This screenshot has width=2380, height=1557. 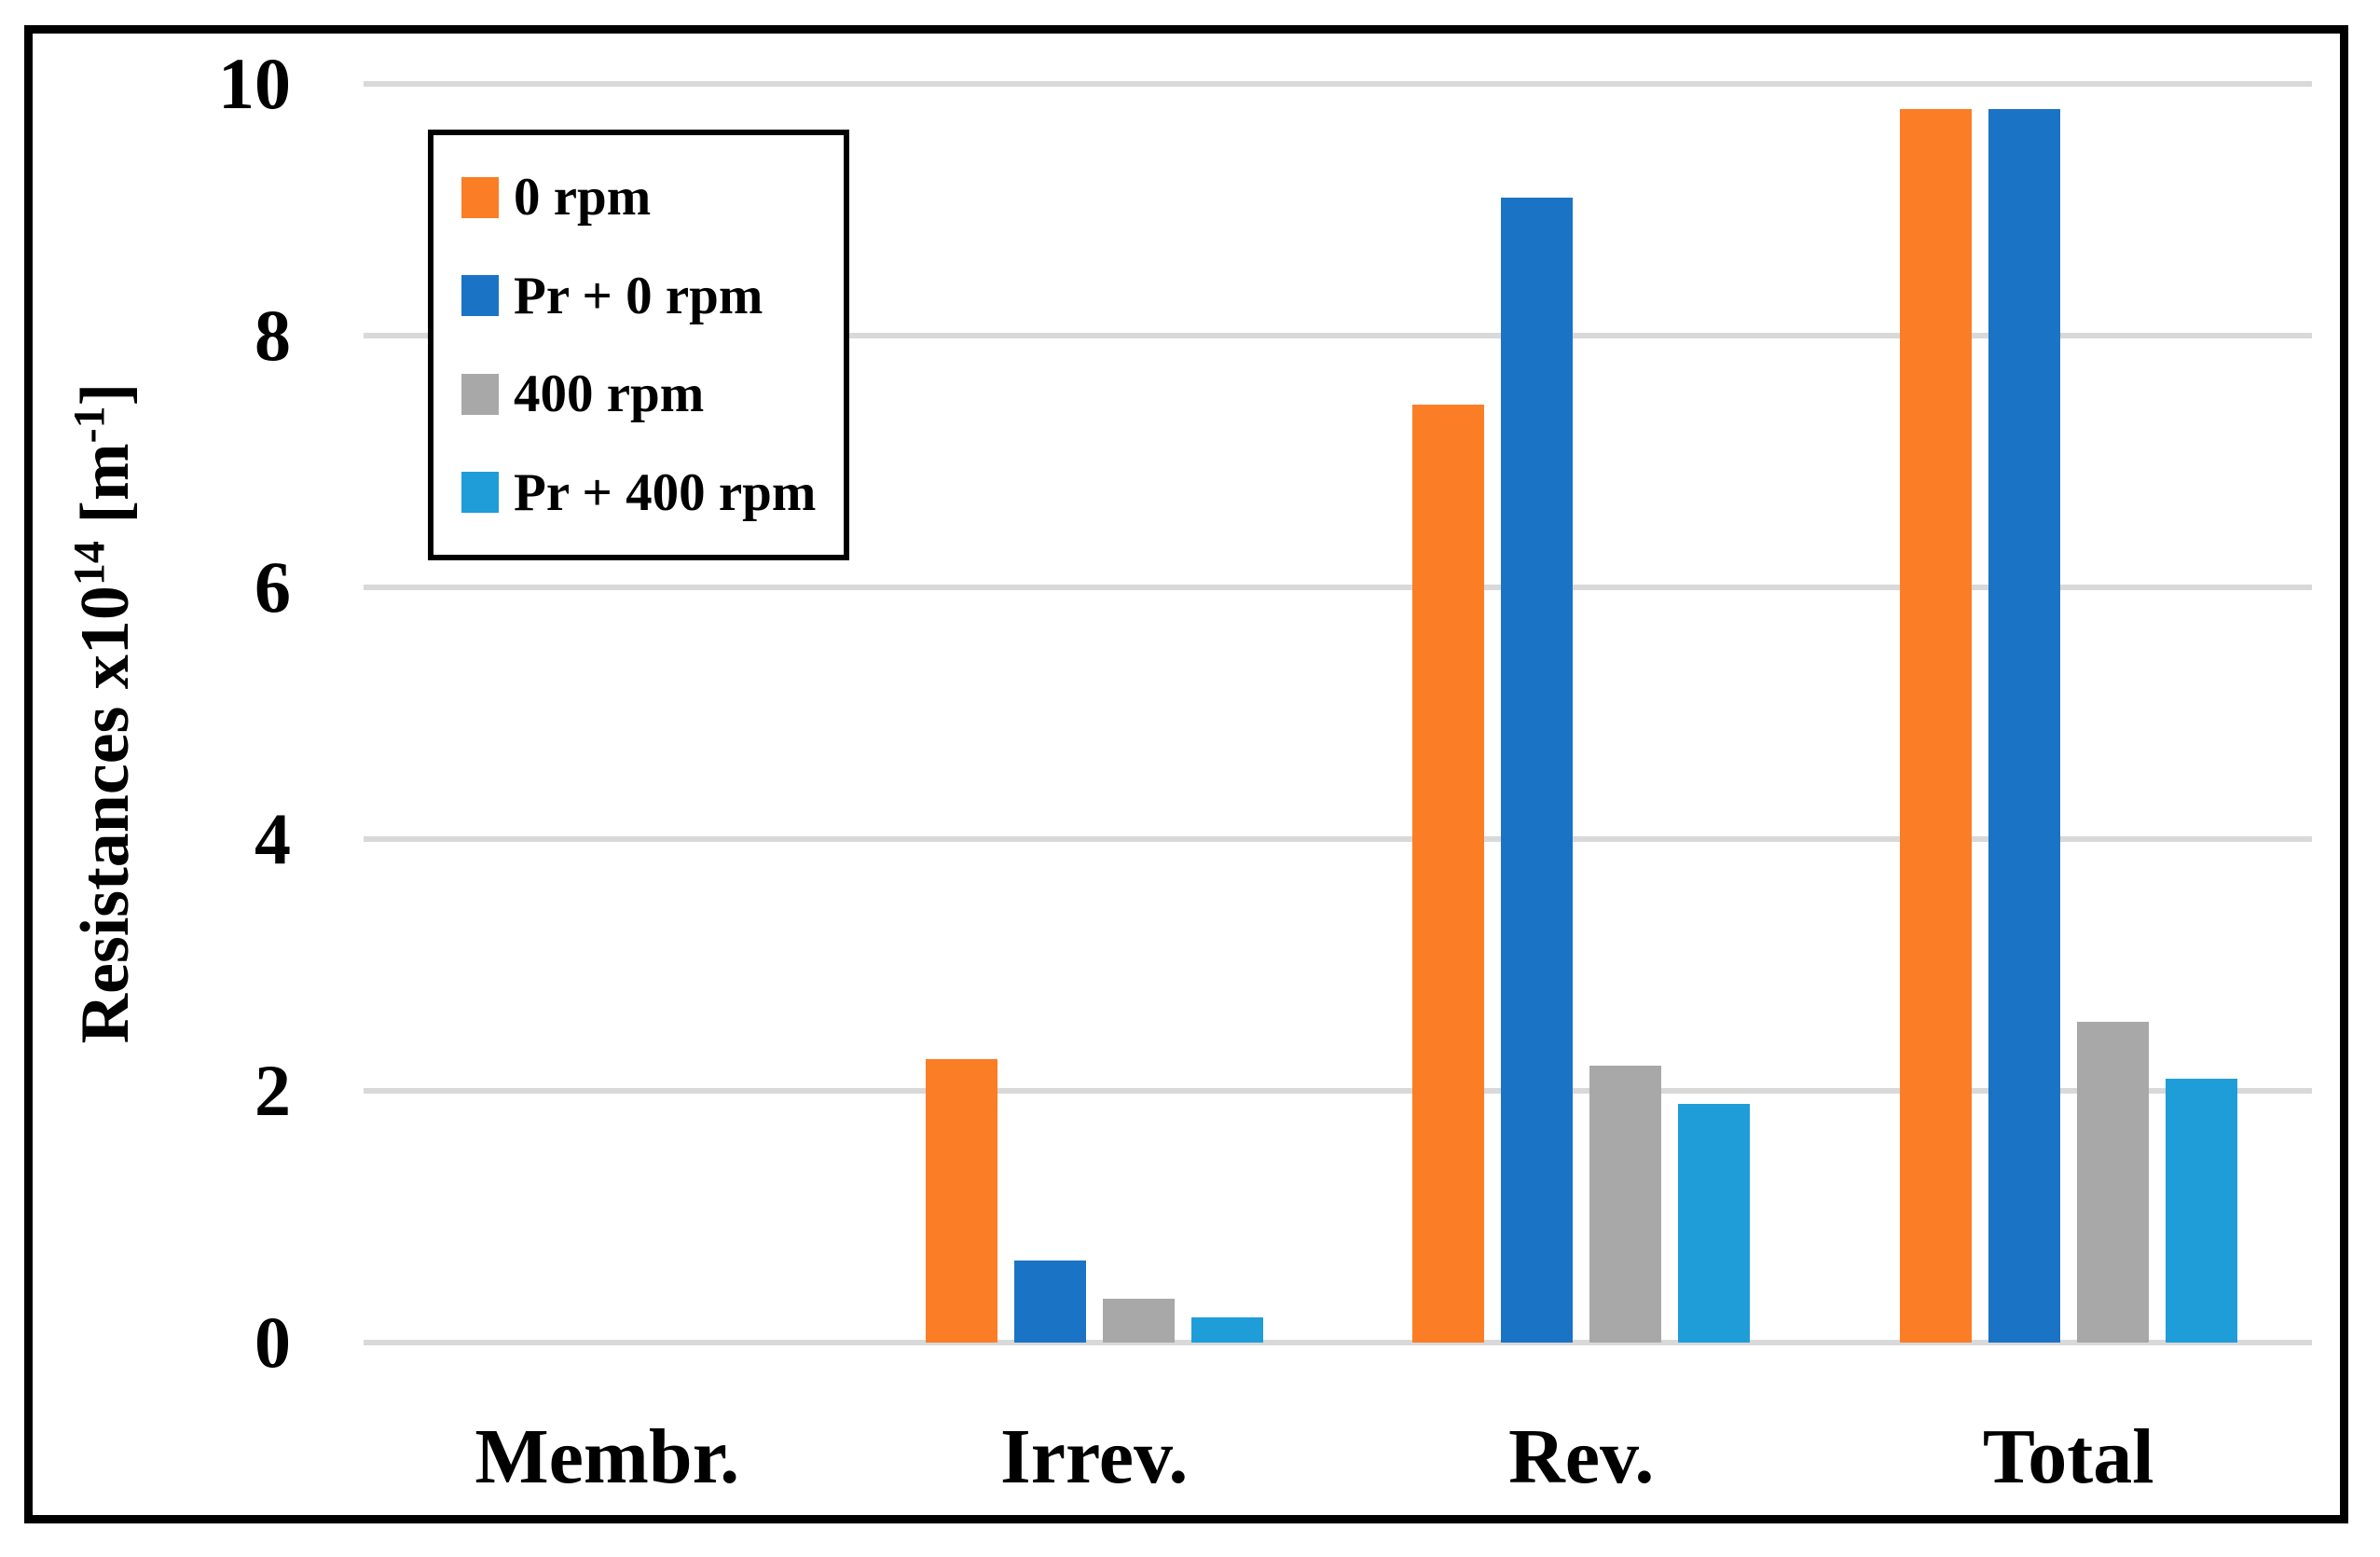 I want to click on bar-0-rpm-irrev, so click(x=961, y=1201).